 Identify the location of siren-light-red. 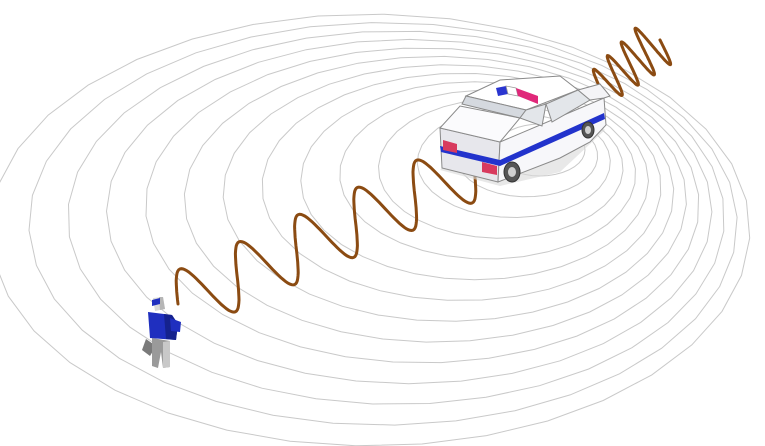
(527, 96).